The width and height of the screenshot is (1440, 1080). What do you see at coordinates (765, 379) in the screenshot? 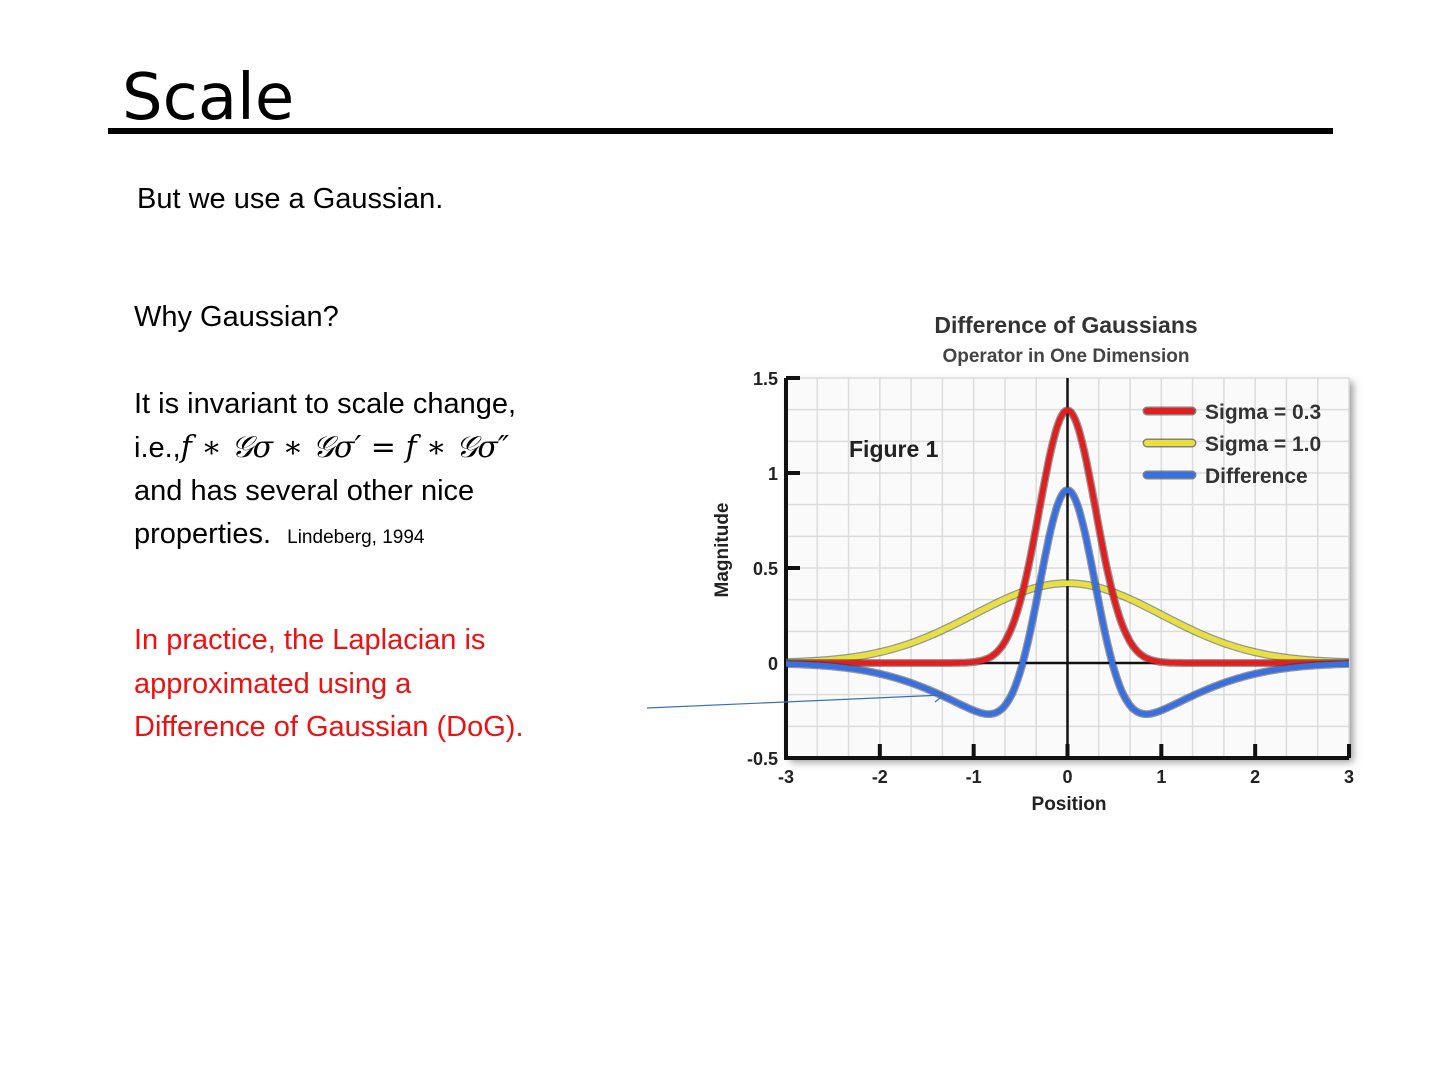
I see `y-tick-label: 1.5` at bounding box center [765, 379].